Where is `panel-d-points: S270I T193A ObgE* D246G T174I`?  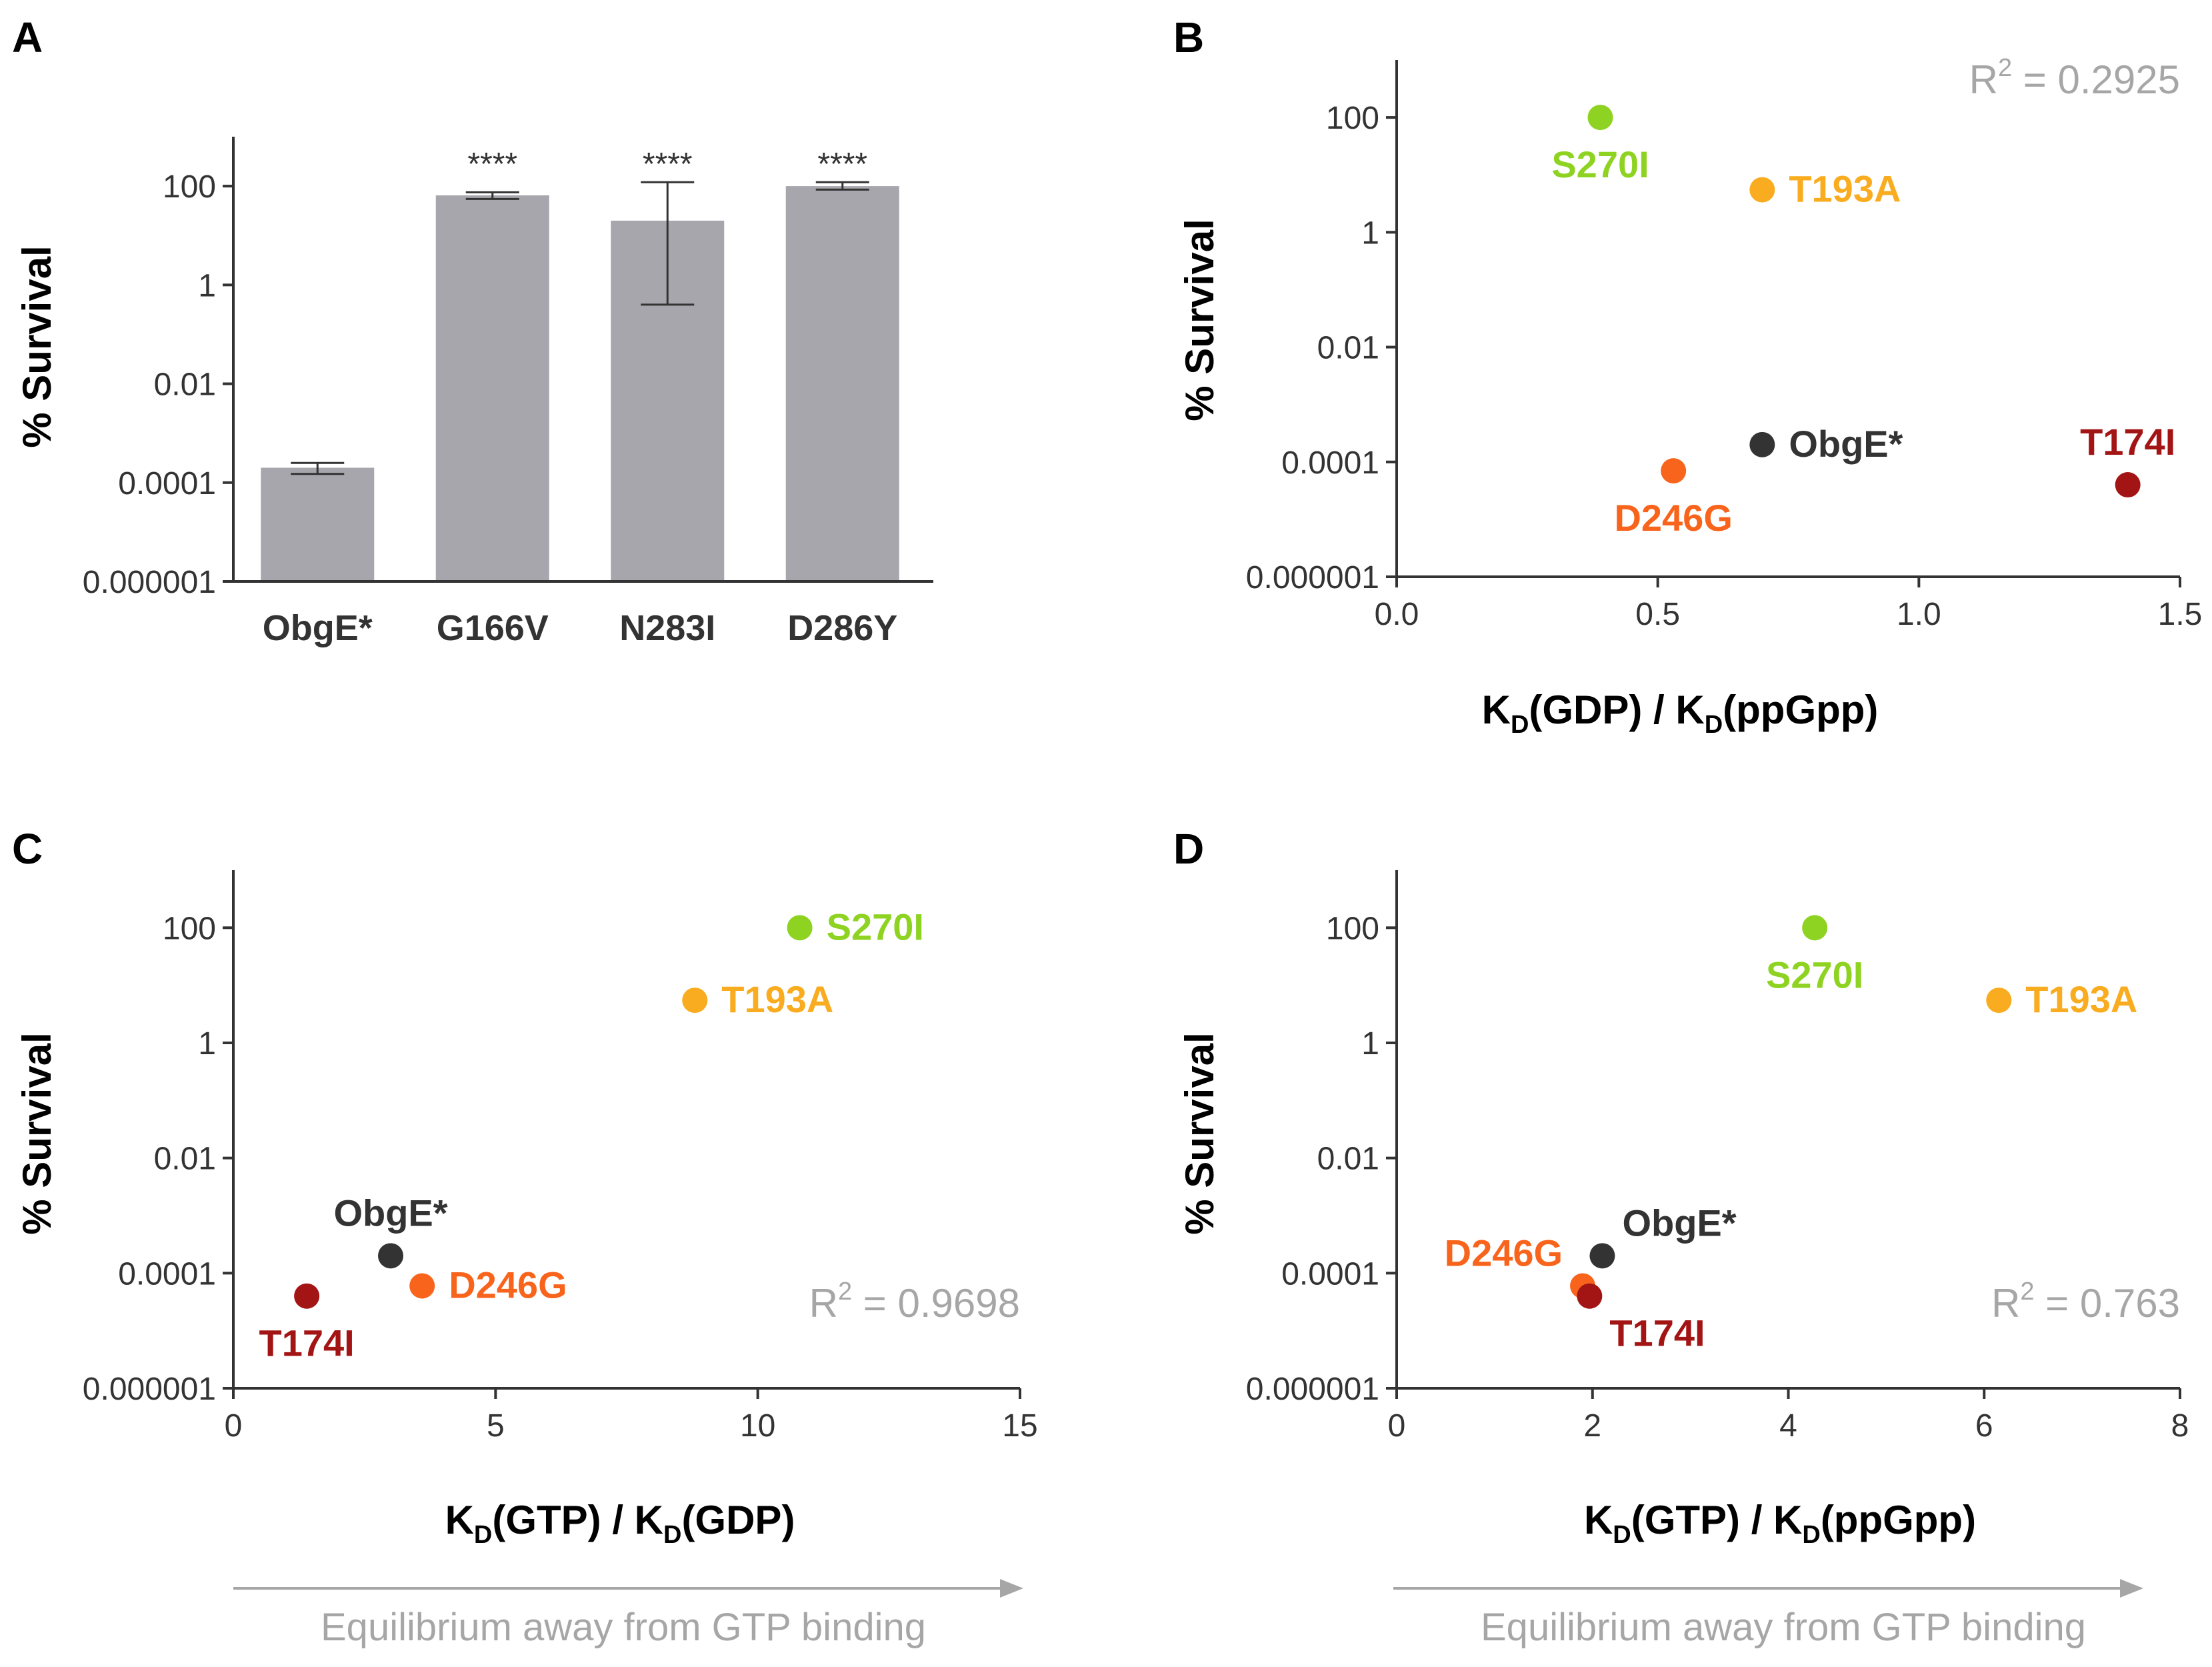
panel-d-points: S270I T193A ObgE* D246G T174I is located at coordinates (1791, 1134).